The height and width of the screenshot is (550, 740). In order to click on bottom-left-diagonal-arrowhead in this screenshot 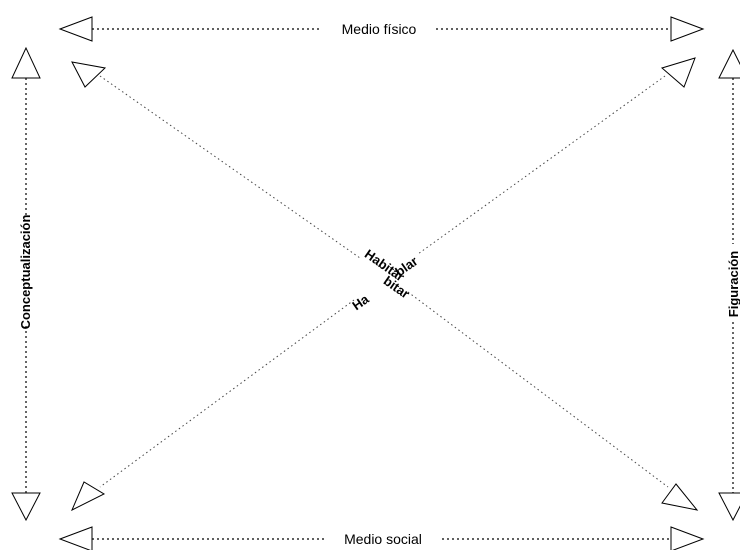, I will do `click(88, 496)`.